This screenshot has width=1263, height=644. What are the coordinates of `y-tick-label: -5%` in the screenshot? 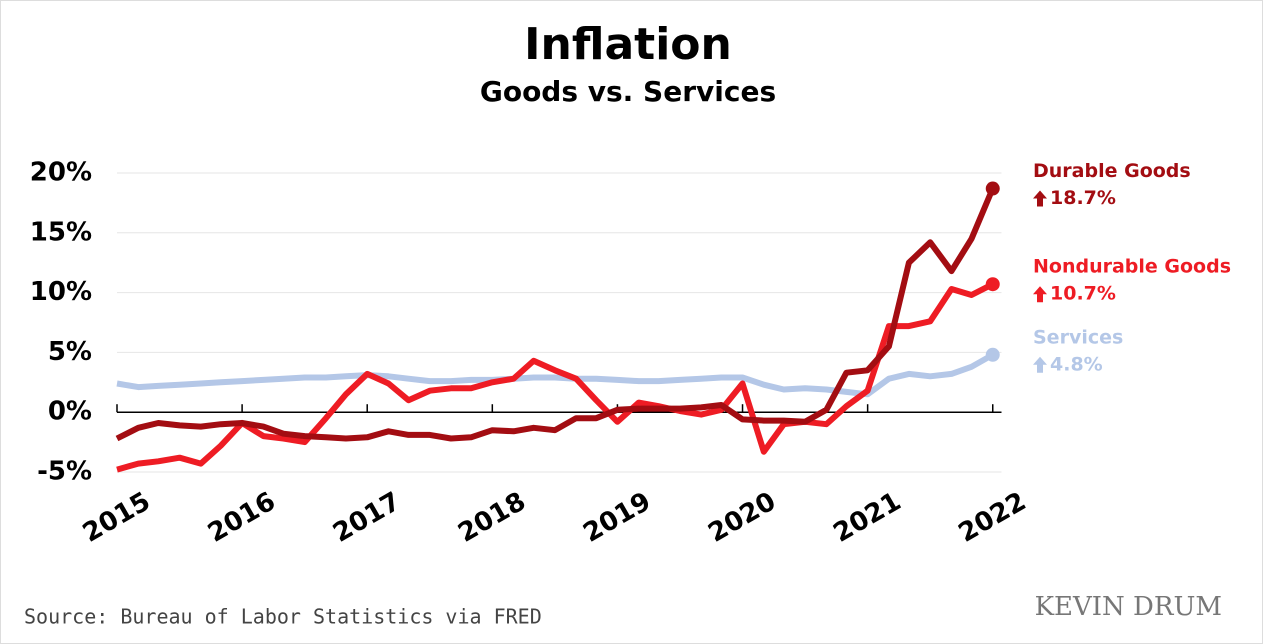 It's located at (64, 472).